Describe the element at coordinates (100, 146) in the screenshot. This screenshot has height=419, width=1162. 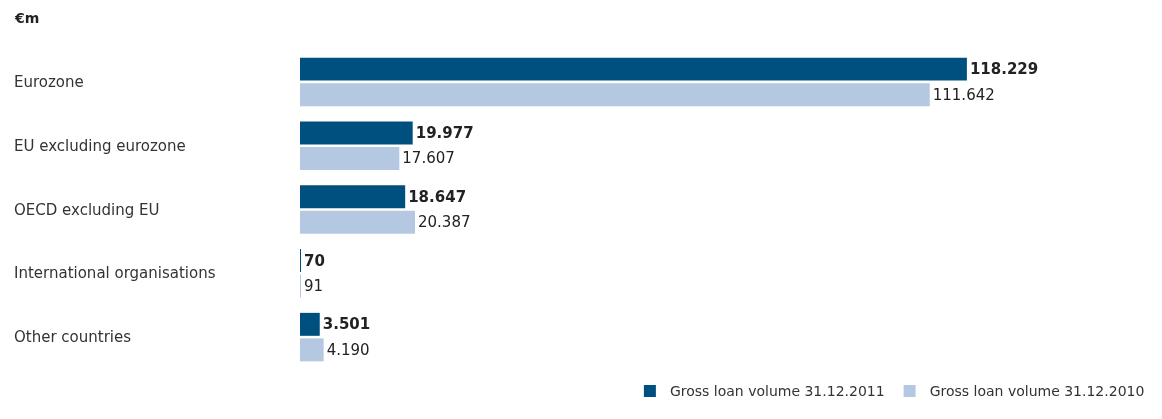
I see `y-tick-label: EU excluding eurozone` at that location.